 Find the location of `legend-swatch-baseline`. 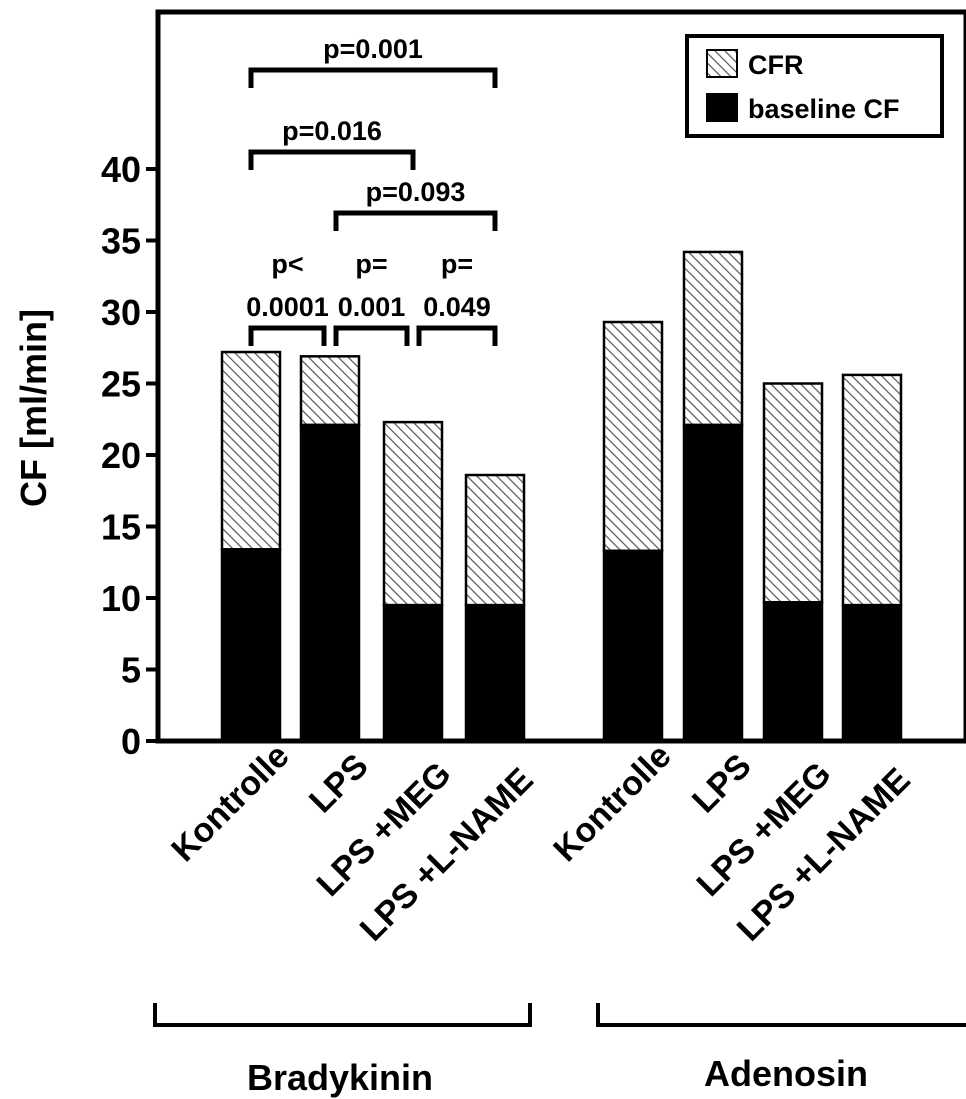

legend-swatch-baseline is located at coordinates (722, 107).